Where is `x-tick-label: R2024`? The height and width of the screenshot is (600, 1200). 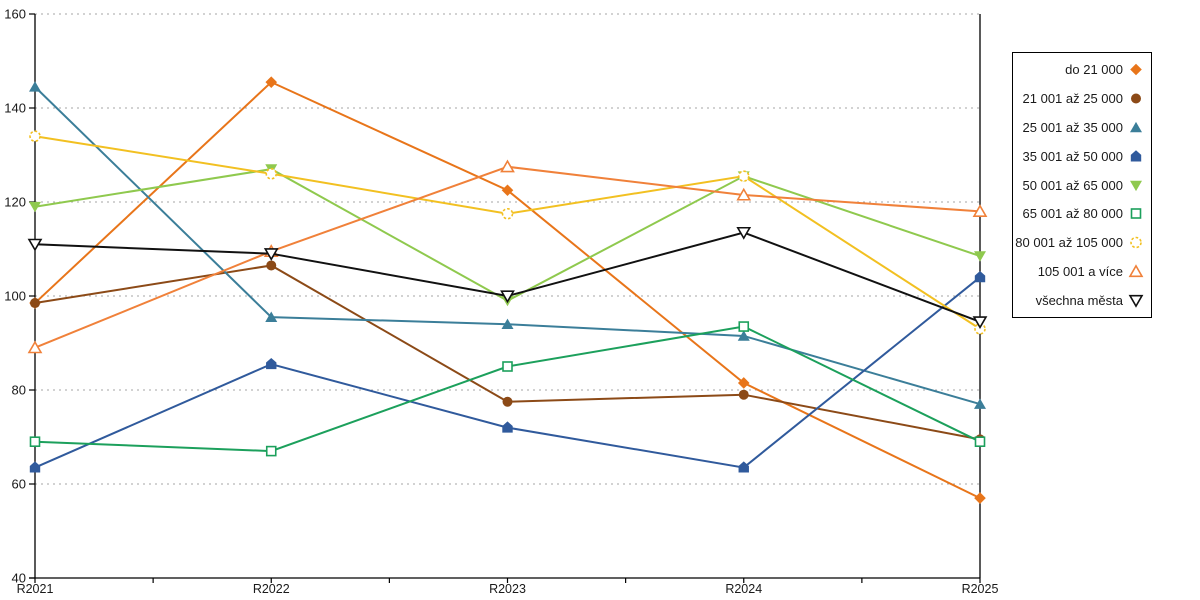 x-tick-label: R2024 is located at coordinates (743, 589).